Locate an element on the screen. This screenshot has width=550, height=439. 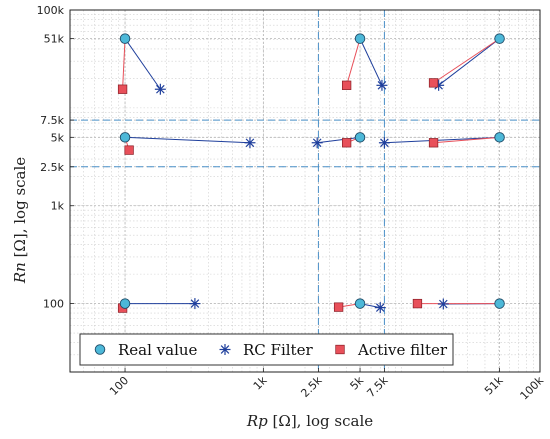
y-tick-label: 51k is located at coordinates (54, 39).